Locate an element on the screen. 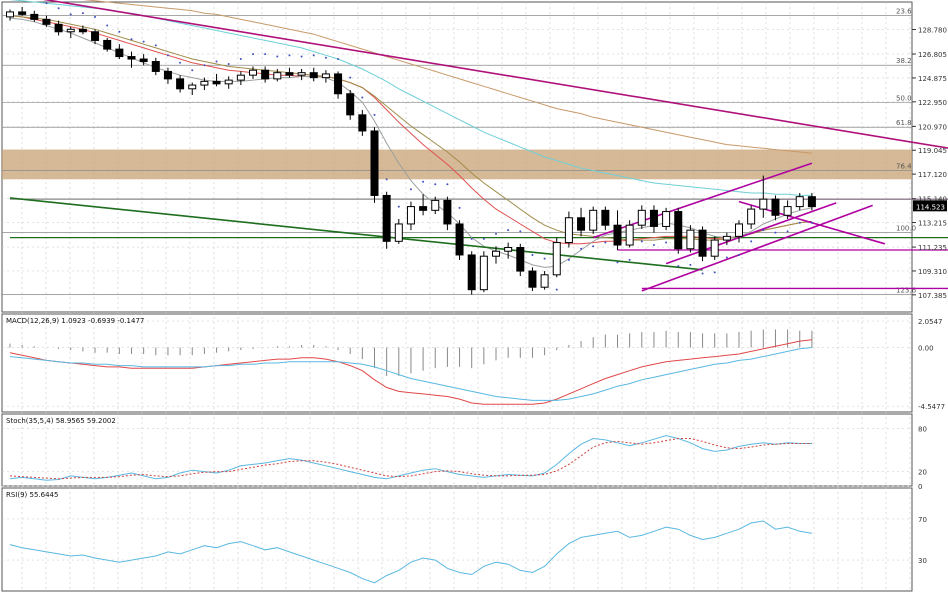 The width and height of the screenshot is (948, 593). price-tick-label: 117.120 is located at coordinates (932, 175).